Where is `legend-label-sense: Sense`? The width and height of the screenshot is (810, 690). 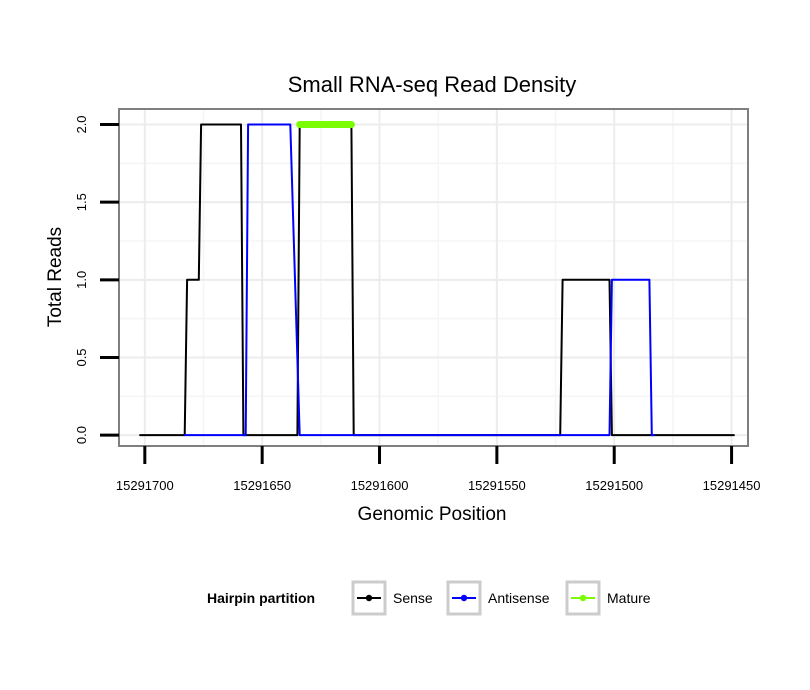 legend-label-sense: Sense is located at coordinates (413, 598).